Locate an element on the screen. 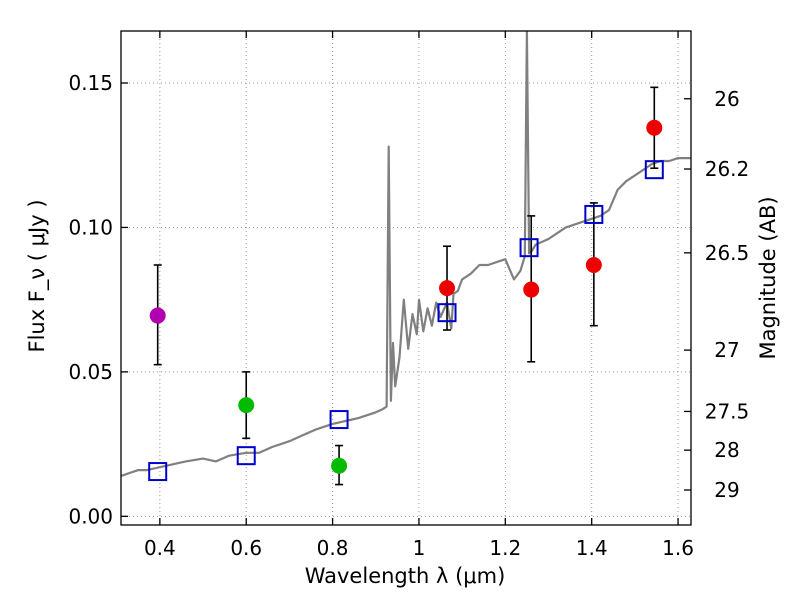 This screenshot has width=800, height=600. x-tick-label: 0.6 is located at coordinates (246, 548).